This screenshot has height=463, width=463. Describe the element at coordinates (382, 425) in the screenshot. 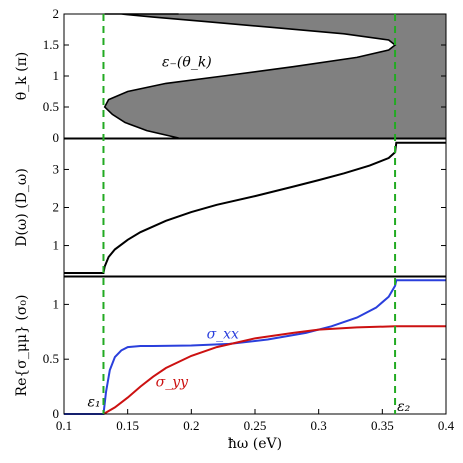

I see `xtick-label: 0.35` at that location.